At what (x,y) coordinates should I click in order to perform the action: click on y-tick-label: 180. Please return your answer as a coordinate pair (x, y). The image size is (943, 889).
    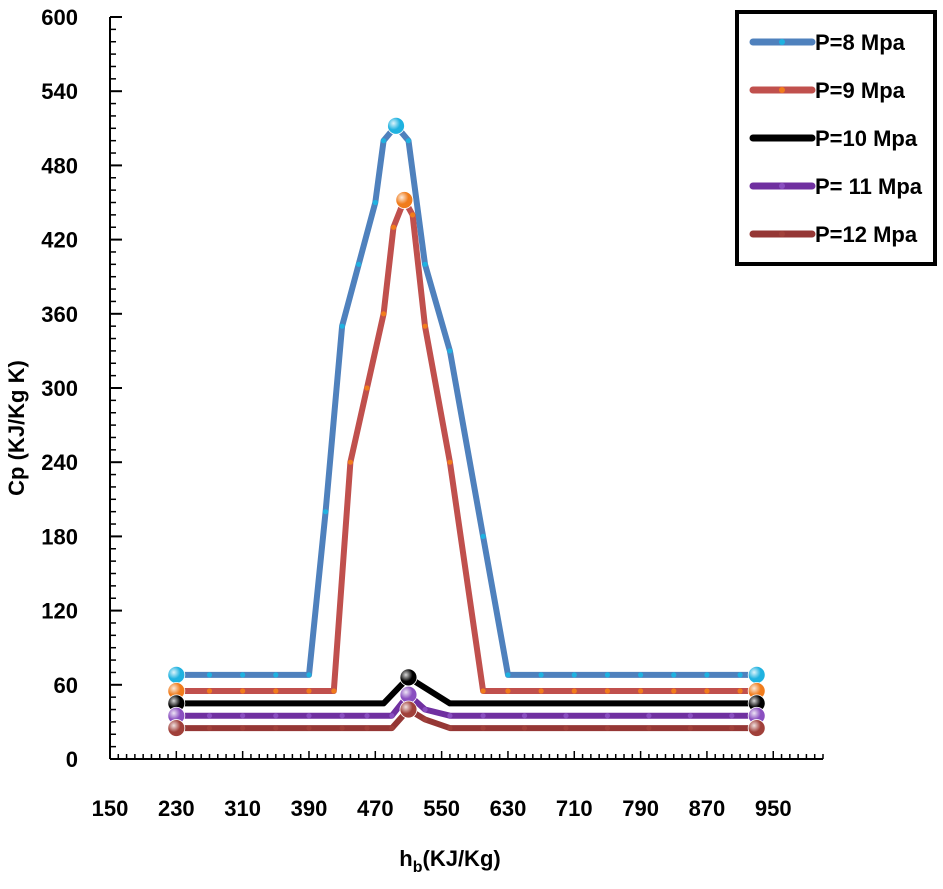
    Looking at the image, I should click on (59, 536).